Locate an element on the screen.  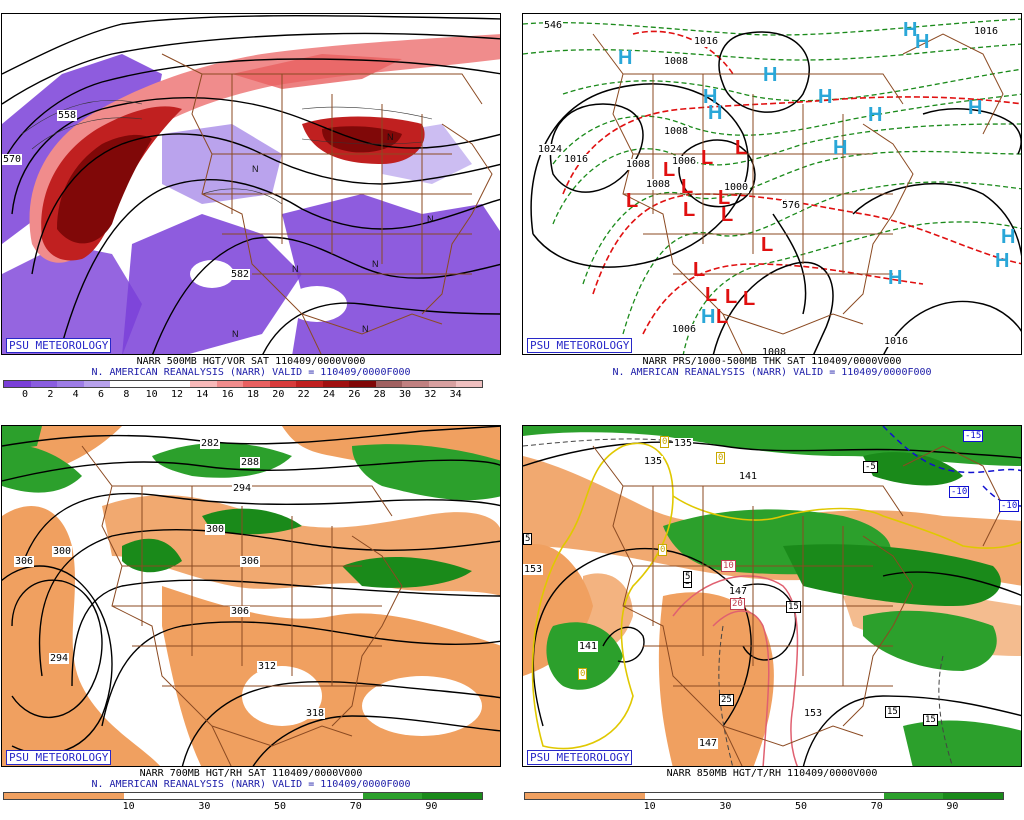
contour-label: 300 is located at coordinates (215, 529).